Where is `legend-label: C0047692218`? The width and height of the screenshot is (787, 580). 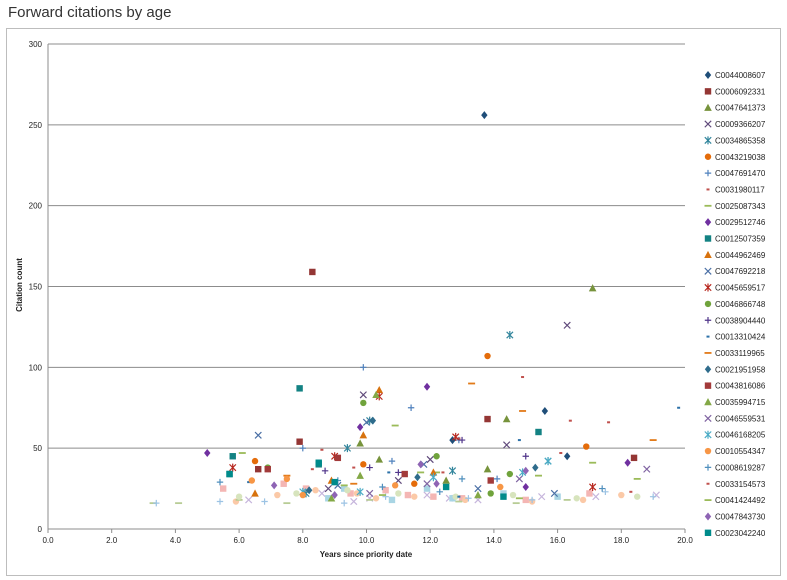
legend-label: C0047692218 is located at coordinates (740, 271).